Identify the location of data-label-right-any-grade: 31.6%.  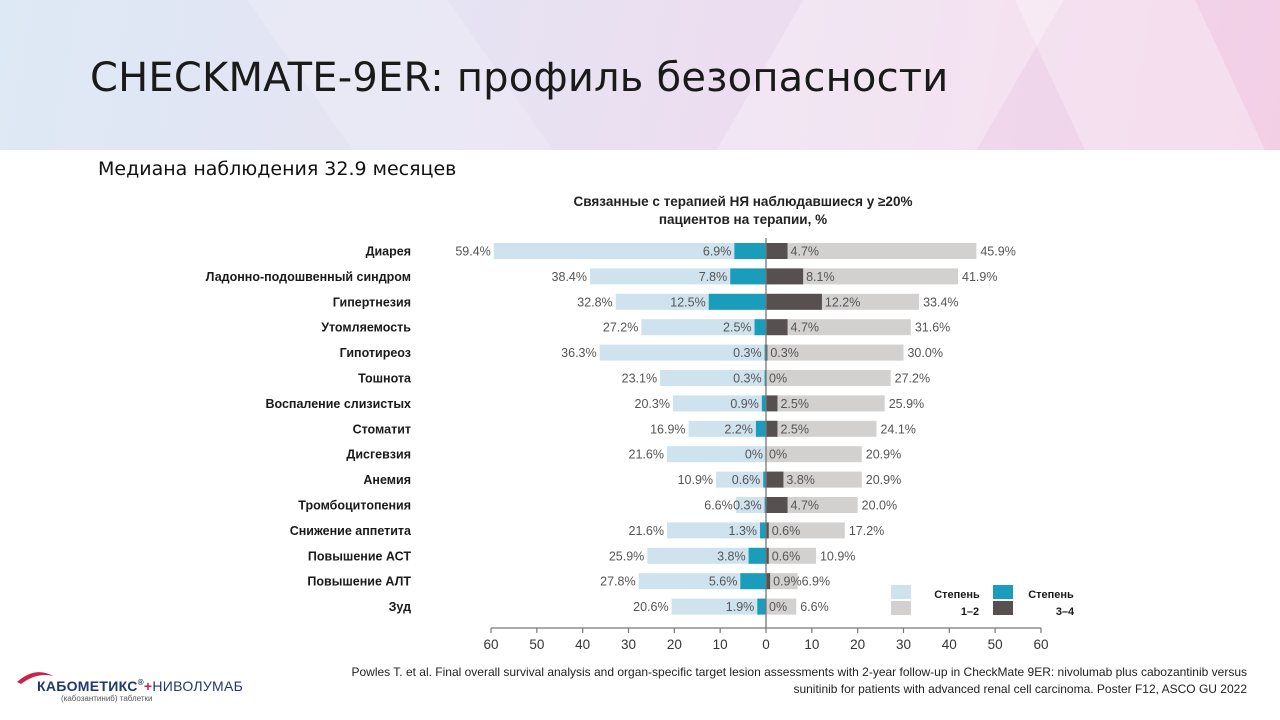
(932, 328).